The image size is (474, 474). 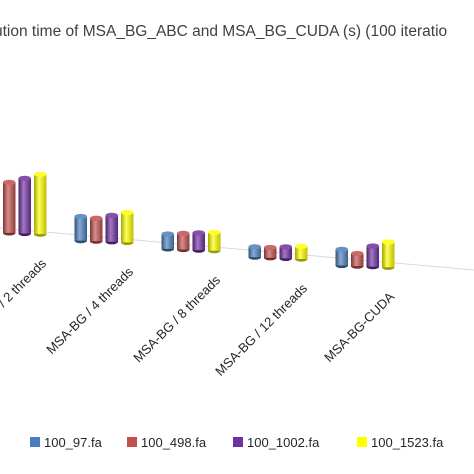 What do you see at coordinates (89, 310) in the screenshot?
I see `category-label: MSA-BG / 4 threads` at bounding box center [89, 310].